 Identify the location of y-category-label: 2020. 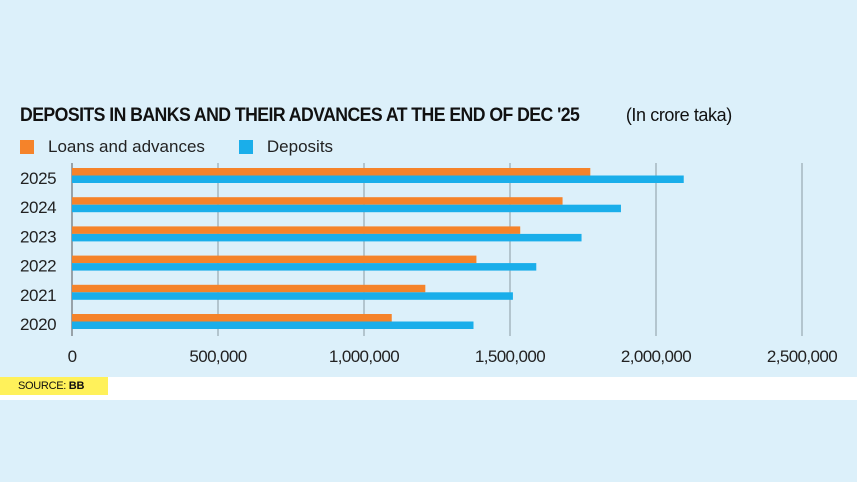
(38, 324).